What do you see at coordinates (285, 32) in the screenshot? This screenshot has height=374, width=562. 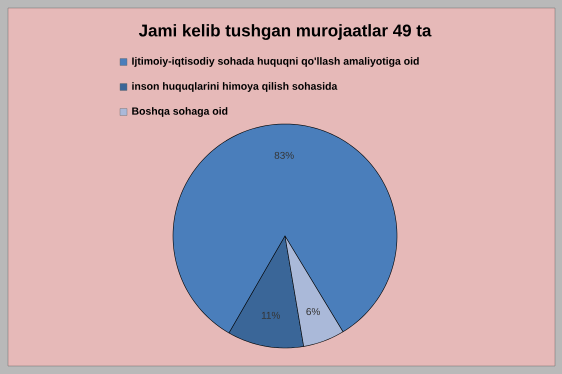 I see `chart-title: Jami kelib tushgan murojaatlar 49 ta` at bounding box center [285, 32].